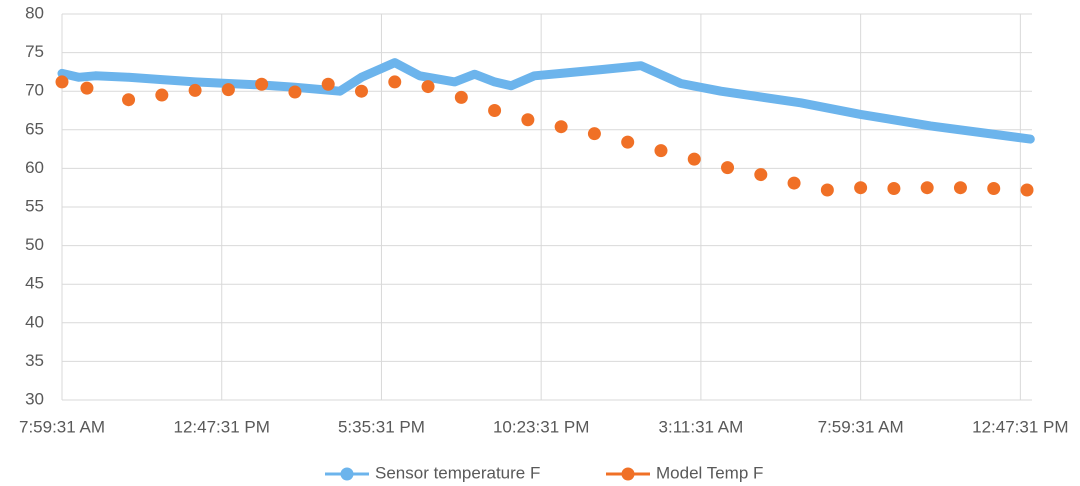 This screenshot has height=486, width=1080. Describe the element at coordinates (34, 205) in the screenshot. I see `y-tick-label: 55` at that location.